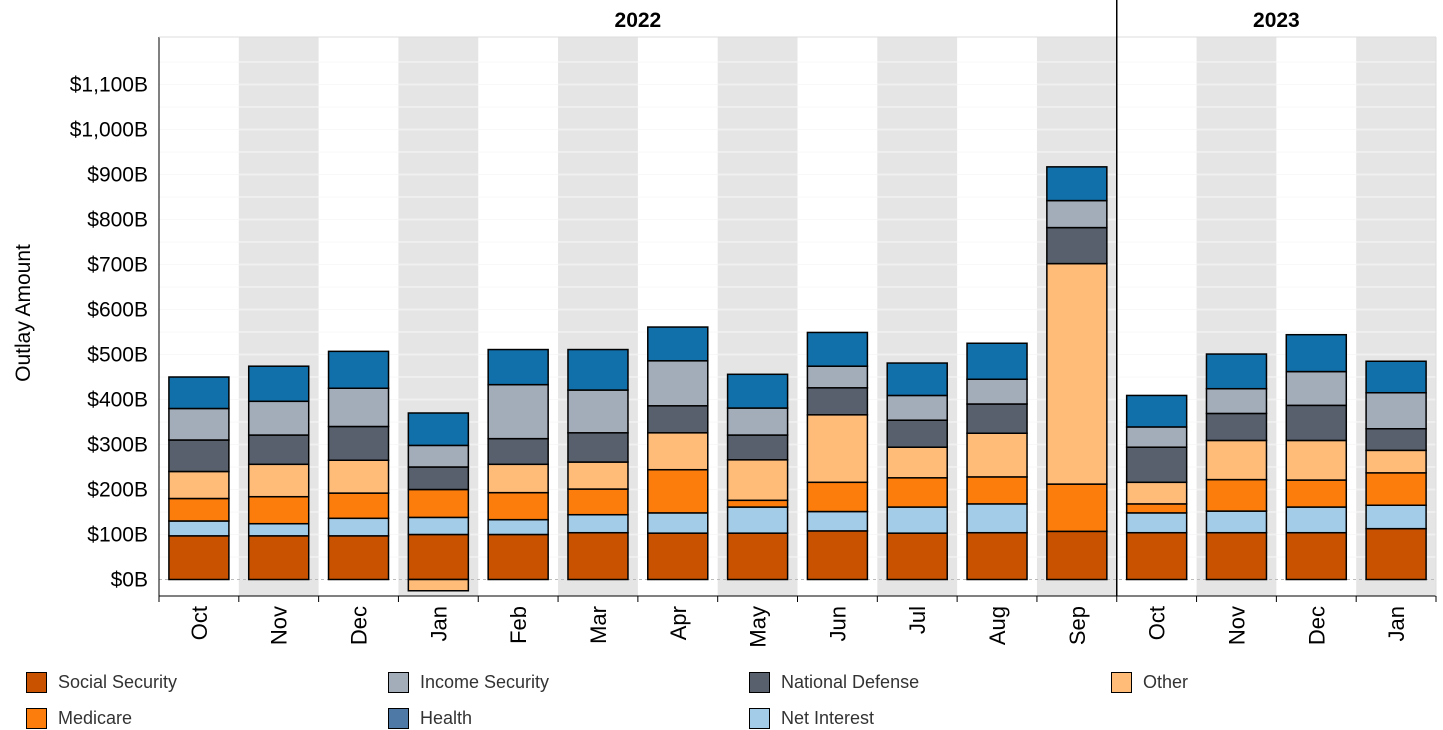 This screenshot has height=730, width=1443. What do you see at coordinates (917, 620) in the screenshot?
I see `x-tick-label: Jul` at bounding box center [917, 620].